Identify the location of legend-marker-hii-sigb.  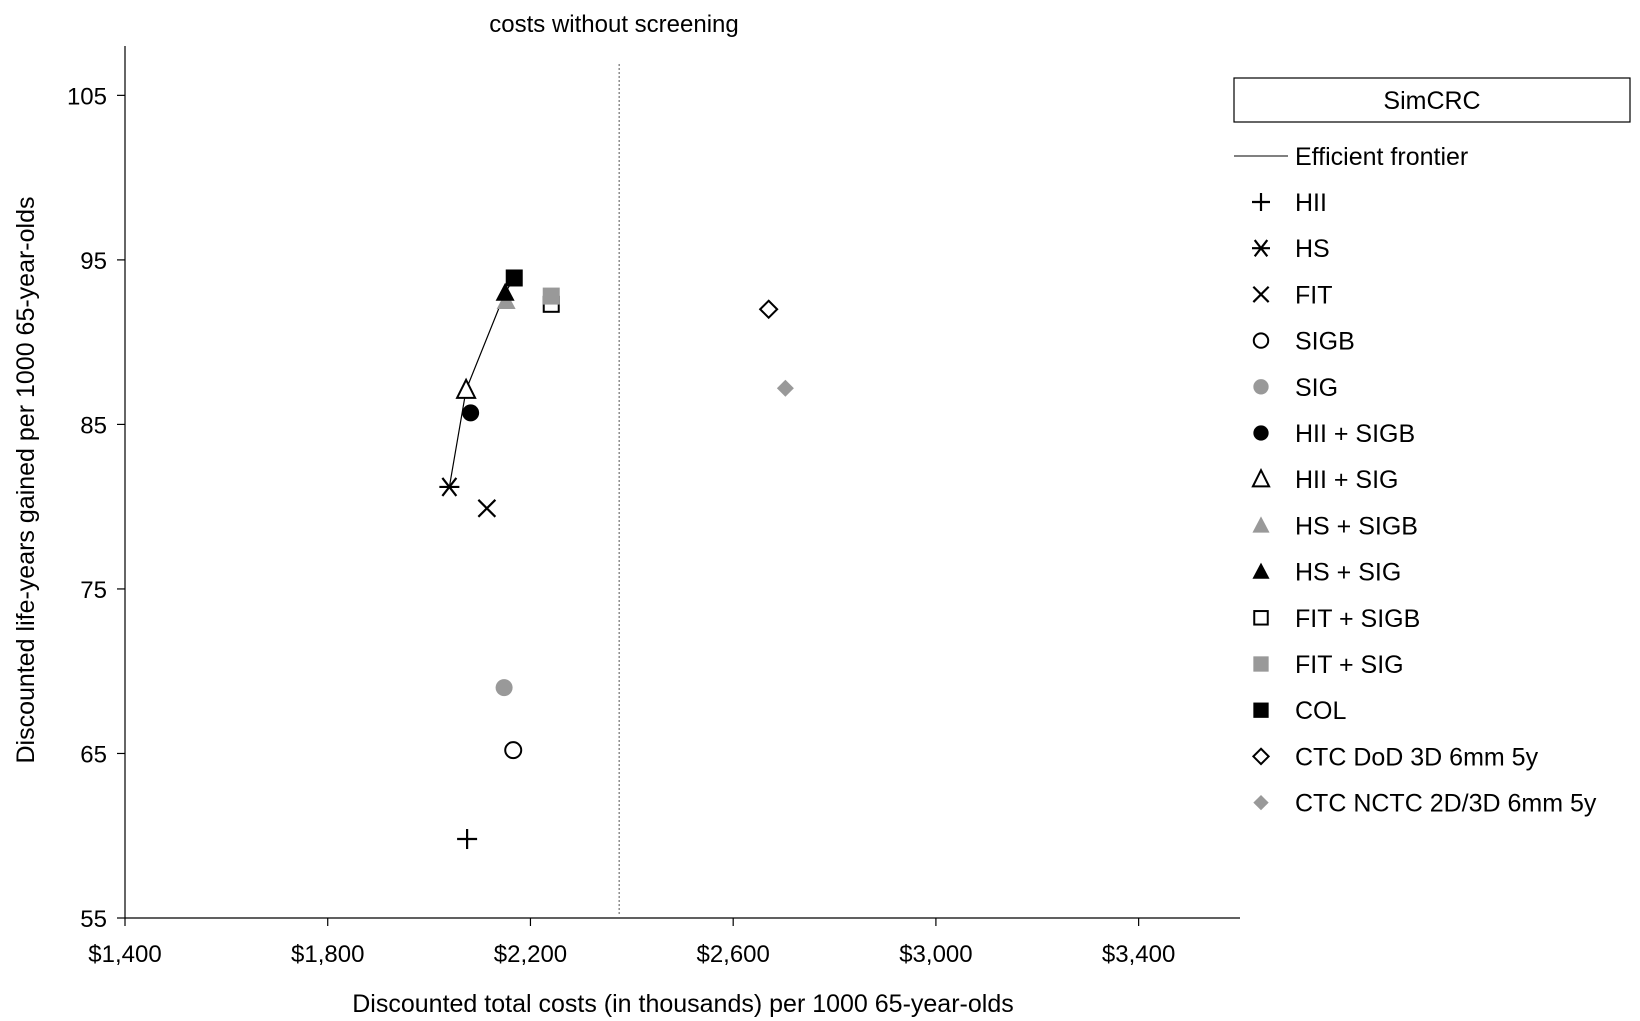
(1261, 433).